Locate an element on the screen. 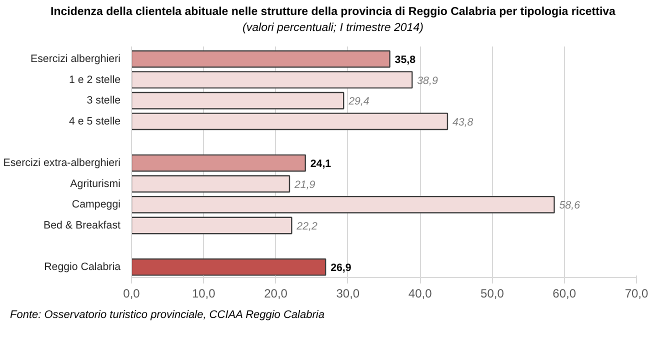 This screenshot has width=666, height=344. y-tick-label: Esercizi alberghieri is located at coordinates (75, 58).